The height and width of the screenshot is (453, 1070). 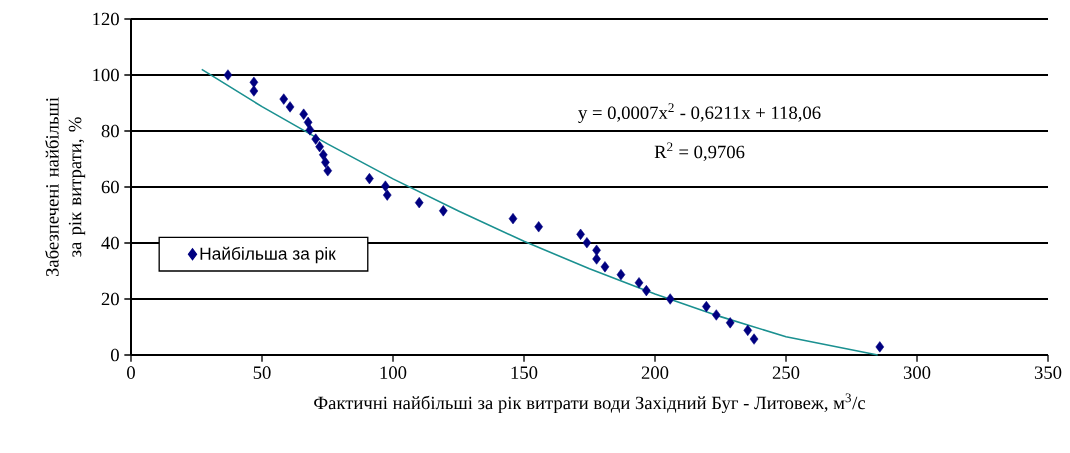 I want to click on y-tick-label: 100, so click(x=106, y=75).